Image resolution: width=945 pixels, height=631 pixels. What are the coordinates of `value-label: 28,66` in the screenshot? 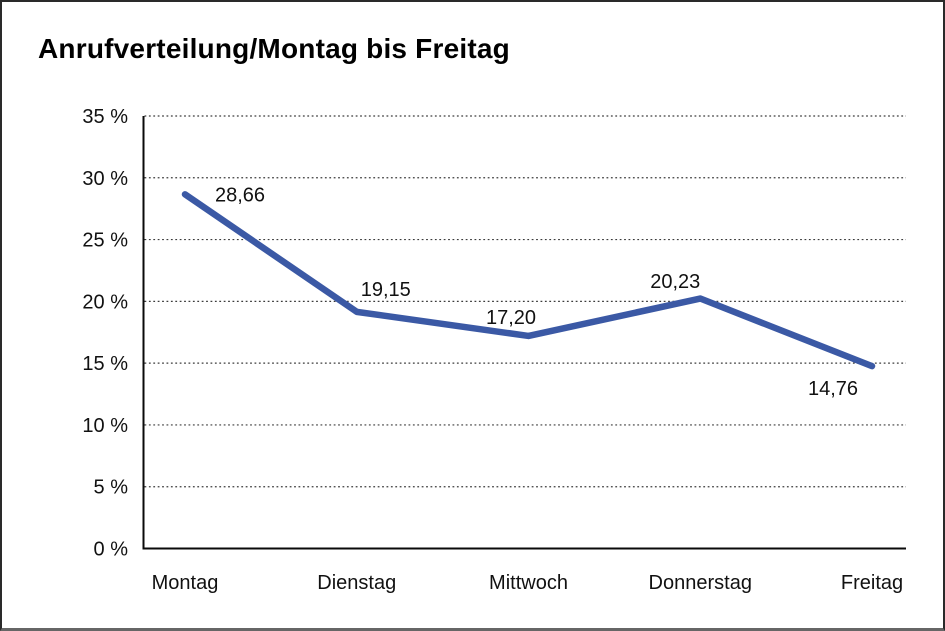 It's located at (240, 195).